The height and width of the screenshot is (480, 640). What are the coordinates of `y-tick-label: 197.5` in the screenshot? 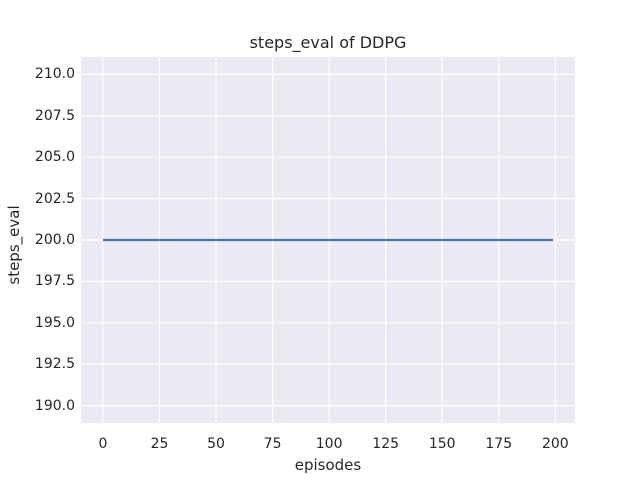 It's located at (54, 281).